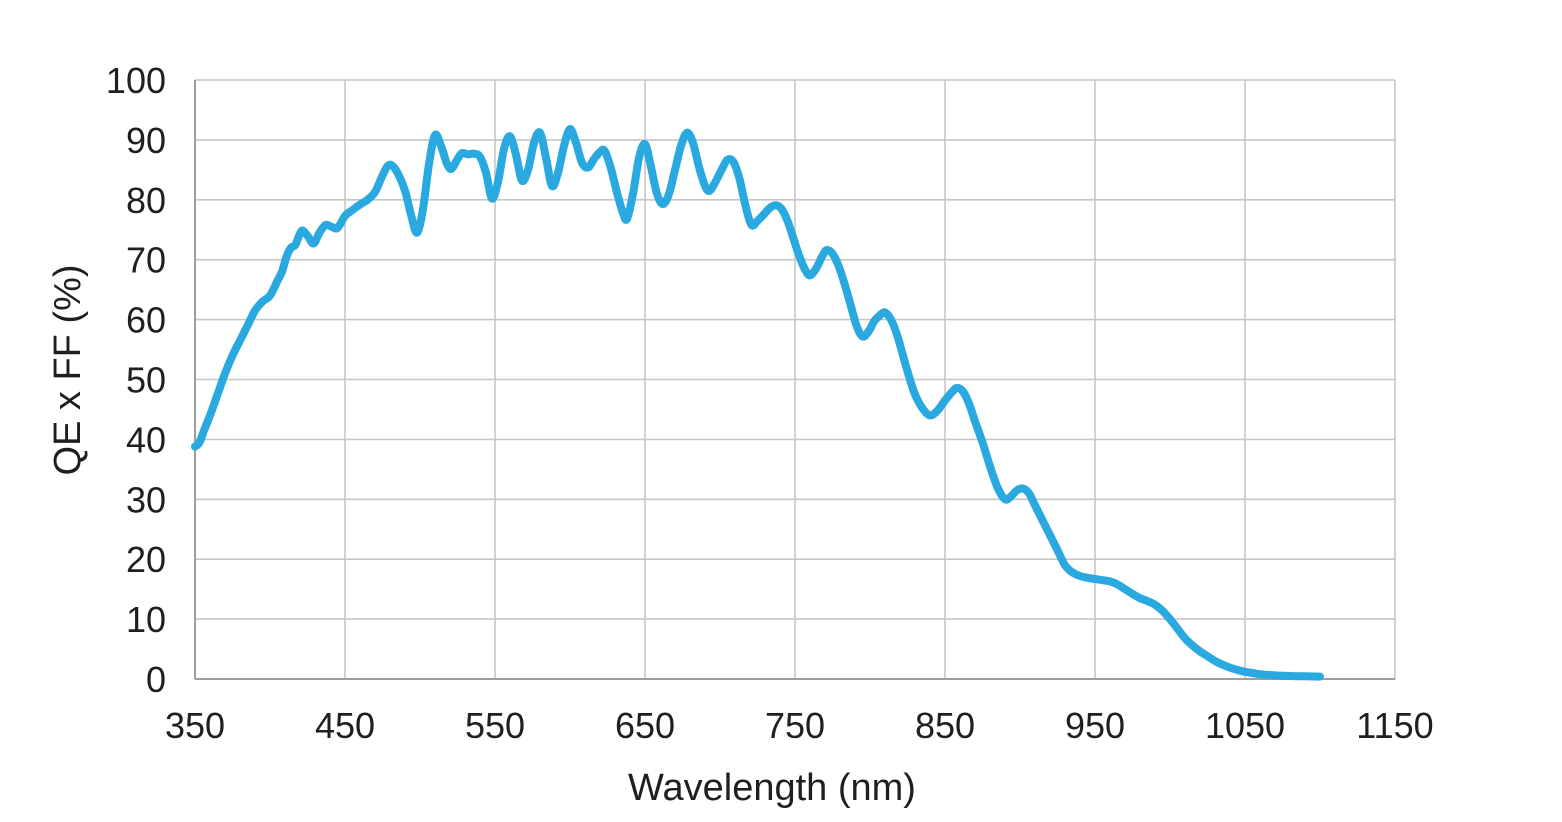 The width and height of the screenshot is (1562, 822). What do you see at coordinates (146, 499) in the screenshot?
I see `y-tick-label: 30` at bounding box center [146, 499].